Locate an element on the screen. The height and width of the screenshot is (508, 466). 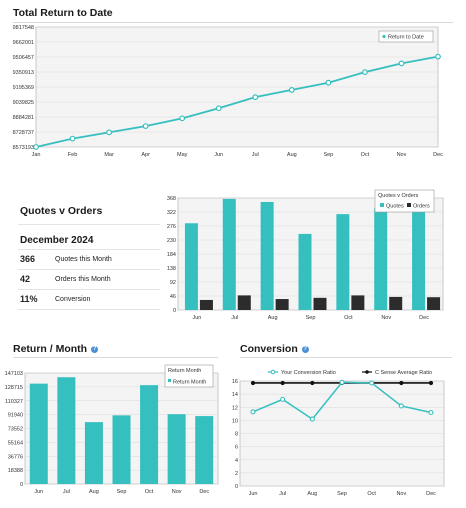
conversion-x-tick-label: Dec is located at coordinates (431, 494).